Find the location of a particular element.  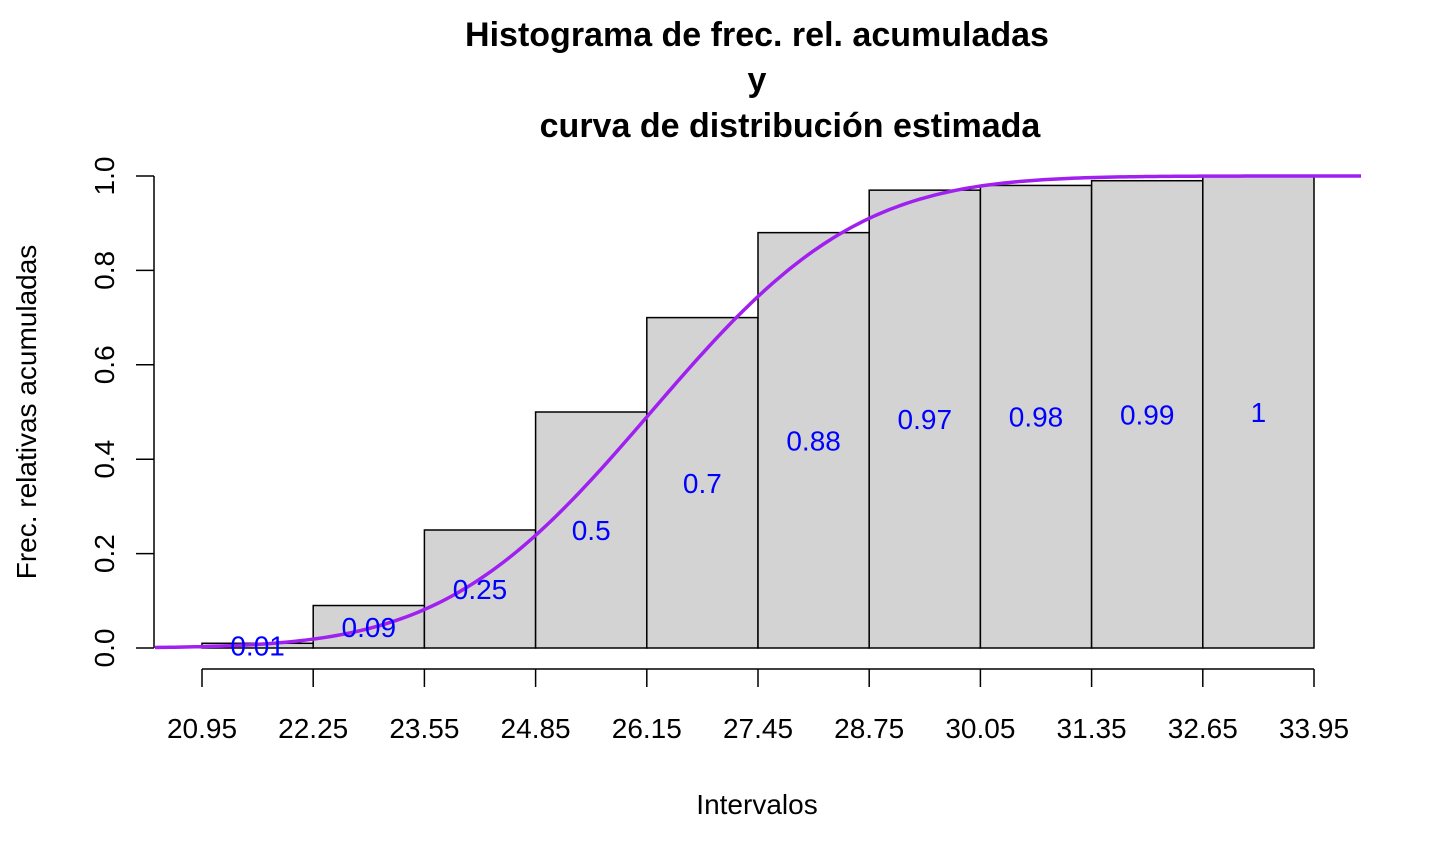

y-tick-label: 0.6 is located at coordinates (104, 364).